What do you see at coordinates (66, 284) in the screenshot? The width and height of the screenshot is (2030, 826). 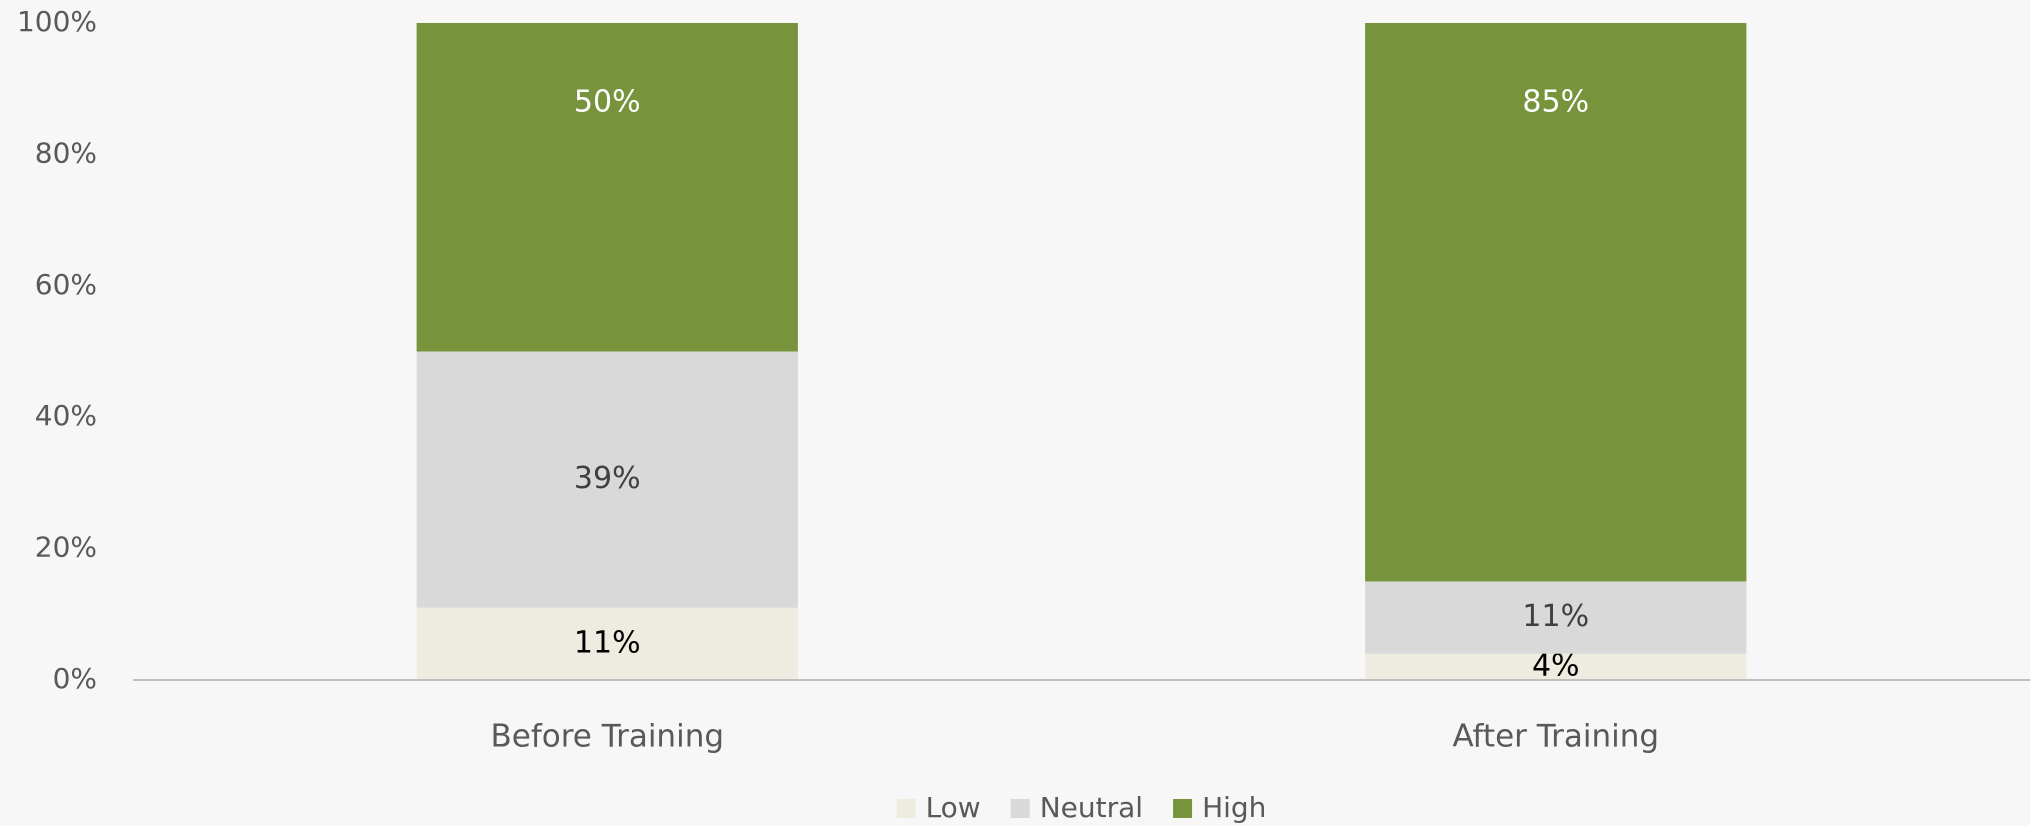 I see `y-tick-label: 60%` at bounding box center [66, 284].